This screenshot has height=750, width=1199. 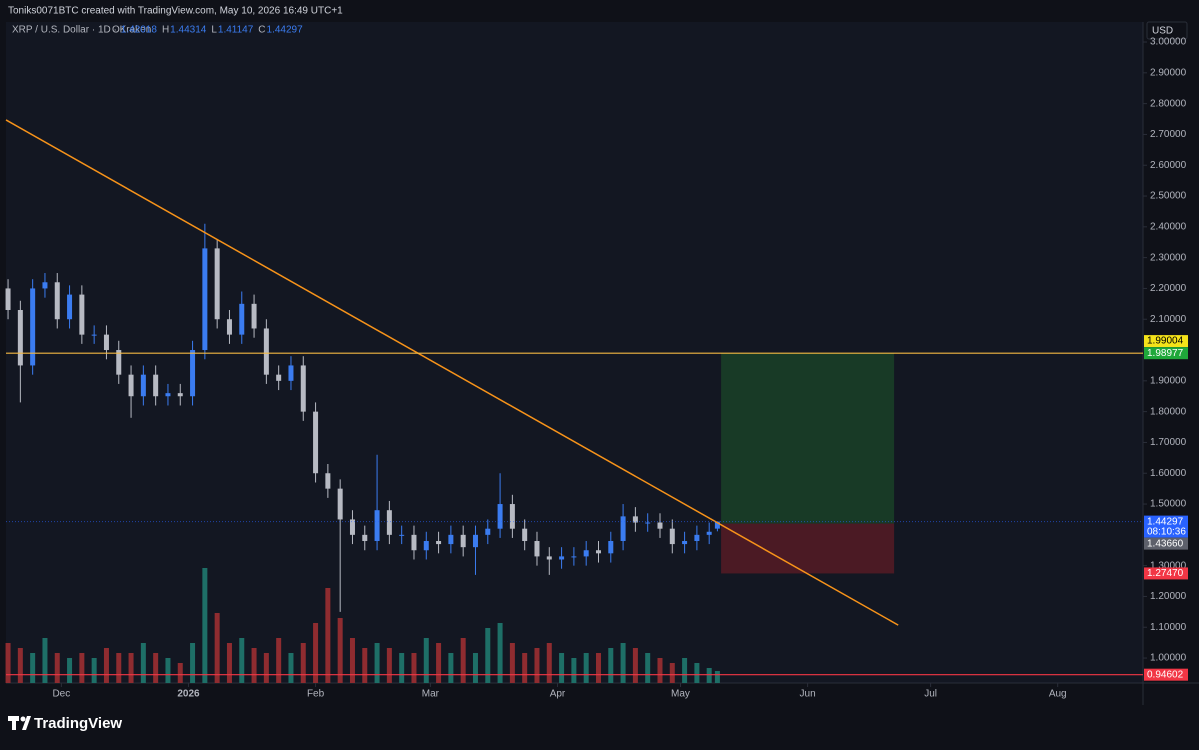 What do you see at coordinates (1168, 226) in the screenshot?
I see `y-tick-label: 2.40000` at bounding box center [1168, 226].